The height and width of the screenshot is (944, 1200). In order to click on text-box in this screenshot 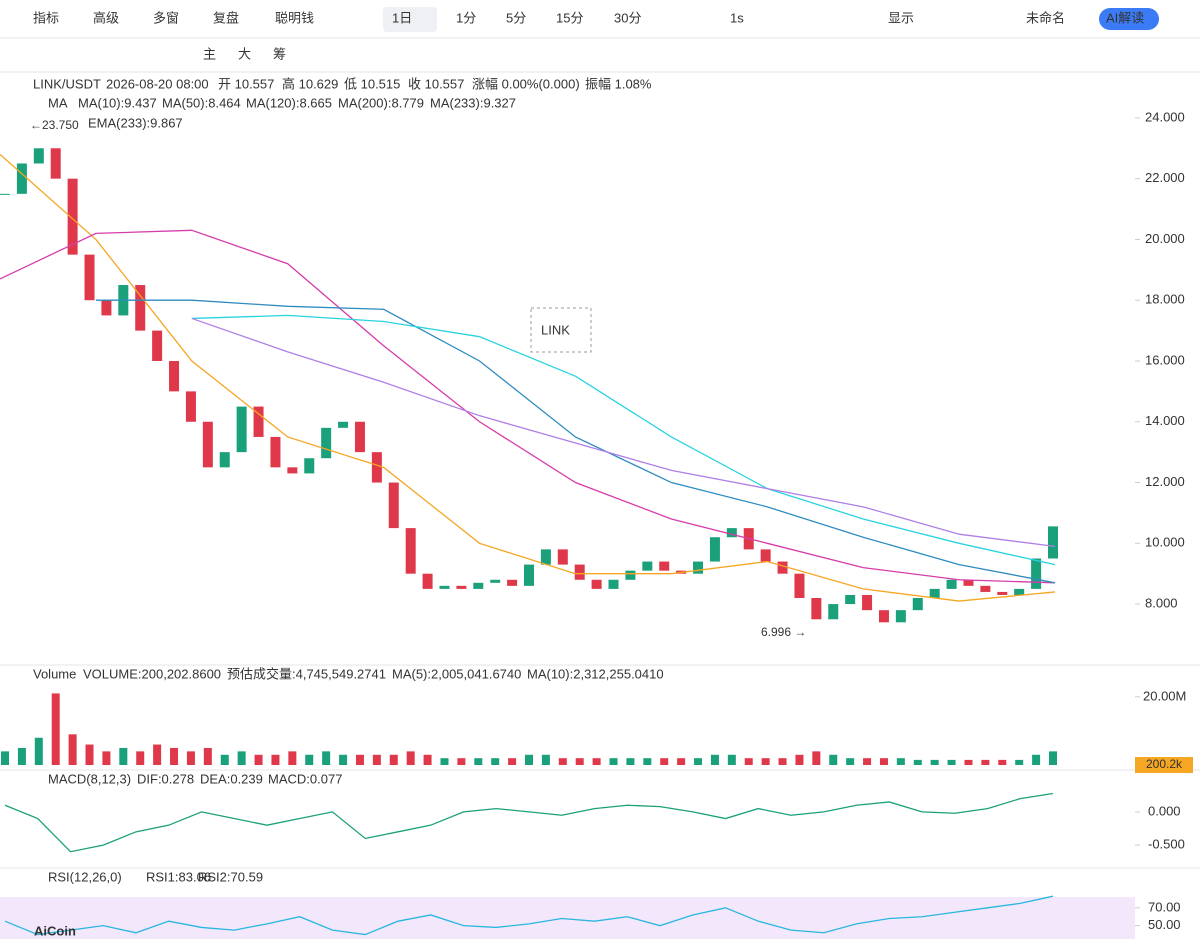, I will do `click(561, 330)`.